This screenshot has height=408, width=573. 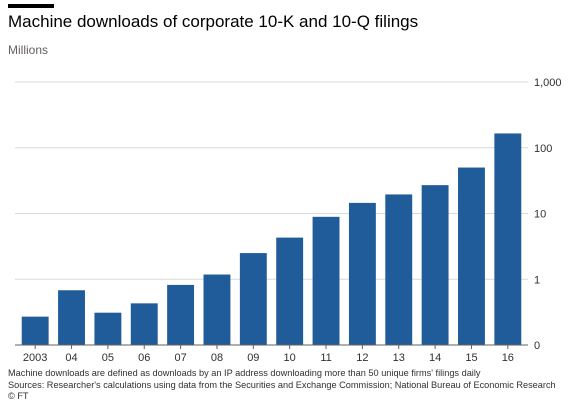 What do you see at coordinates (471, 358) in the screenshot?
I see `x-tick-label: 15` at bounding box center [471, 358].